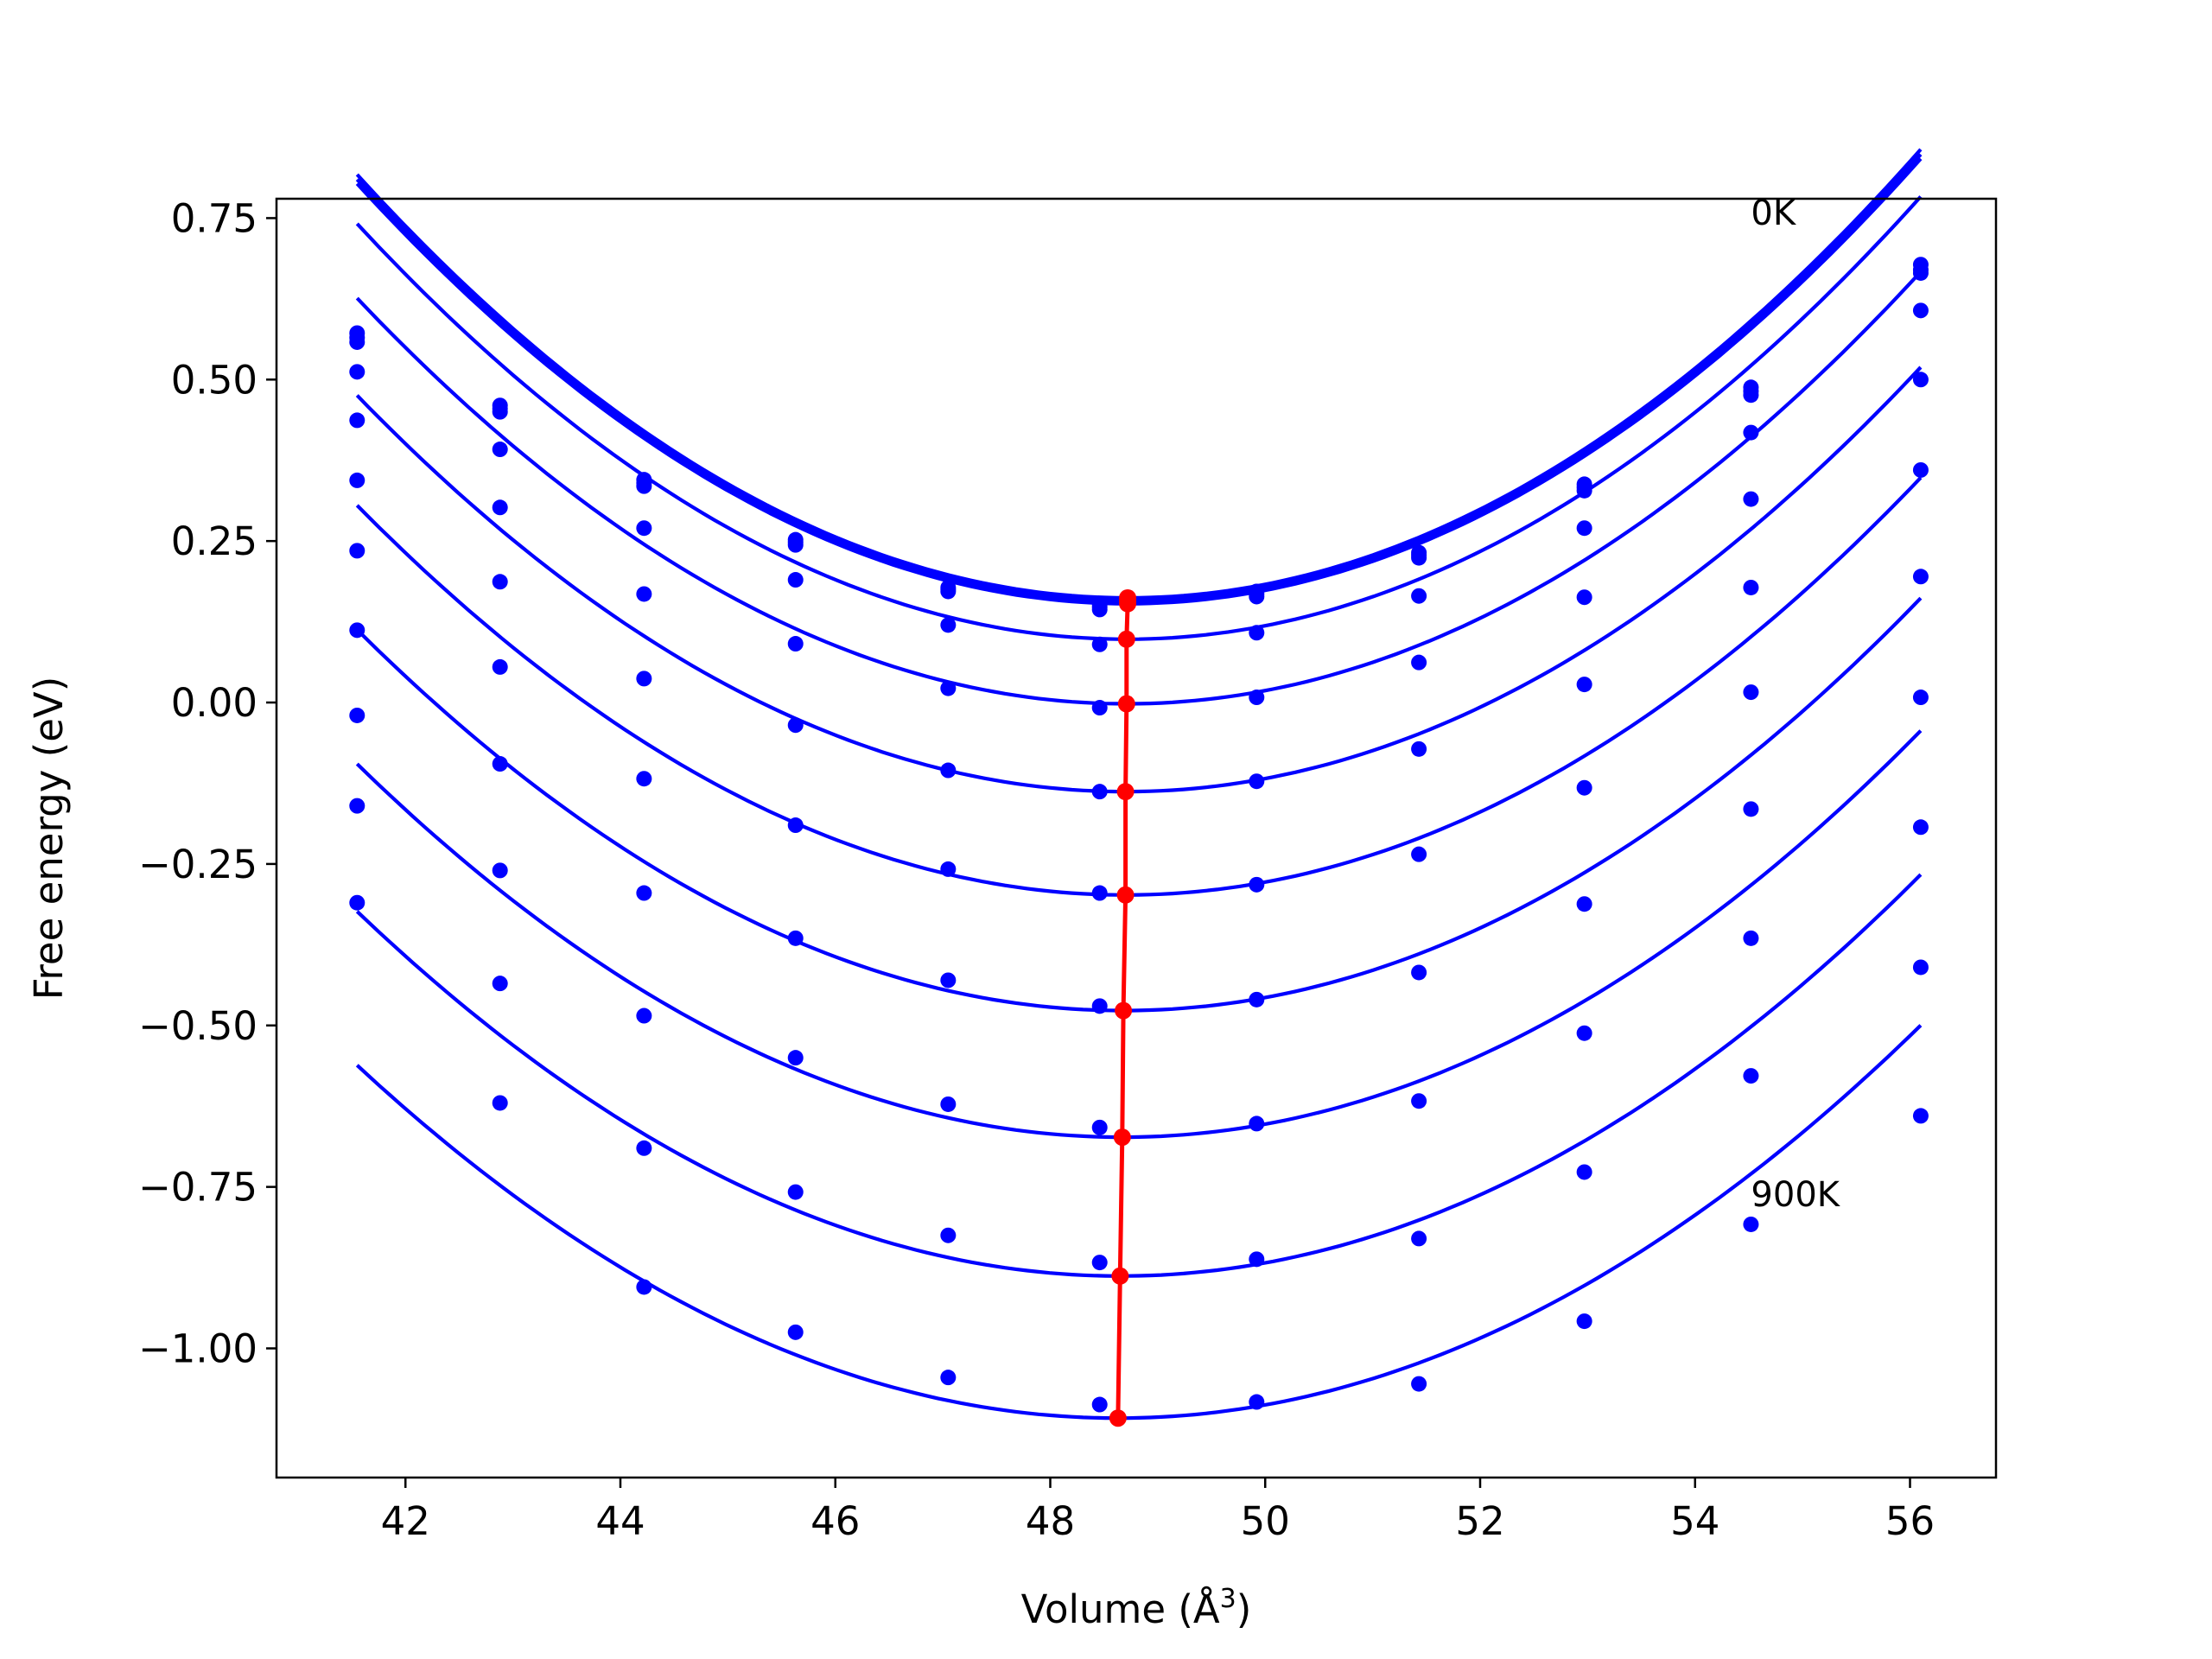 Image resolution: width=2212 pixels, height=1659 pixels. I want to click on y-tick-label: −0.25, so click(197, 864).